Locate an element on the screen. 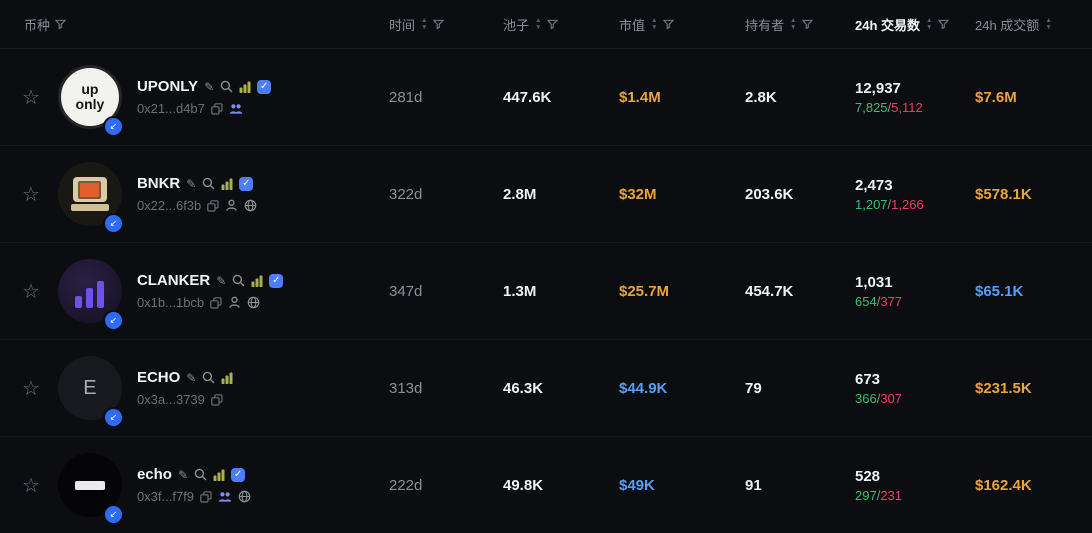 Image resolution: width=1092 pixels, height=533 pixels. pool-size: 46.3K is located at coordinates (523, 388).